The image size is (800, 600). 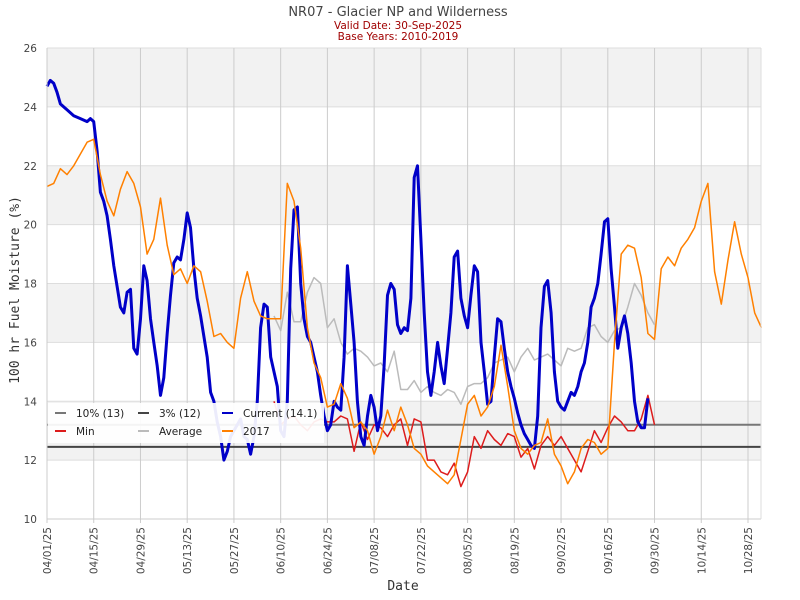 I want to click on x-tick-label: 08/19/25, so click(x=515, y=550).